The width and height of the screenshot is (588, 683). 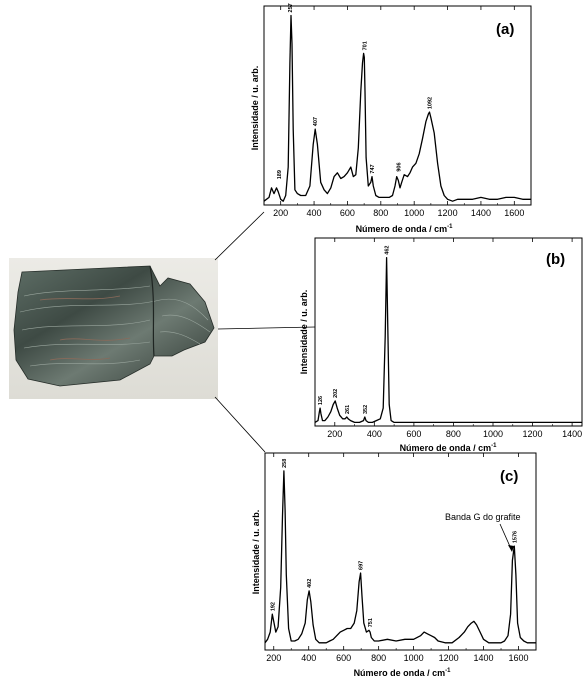 I want to click on peak-label: 261, so click(x=348, y=409).